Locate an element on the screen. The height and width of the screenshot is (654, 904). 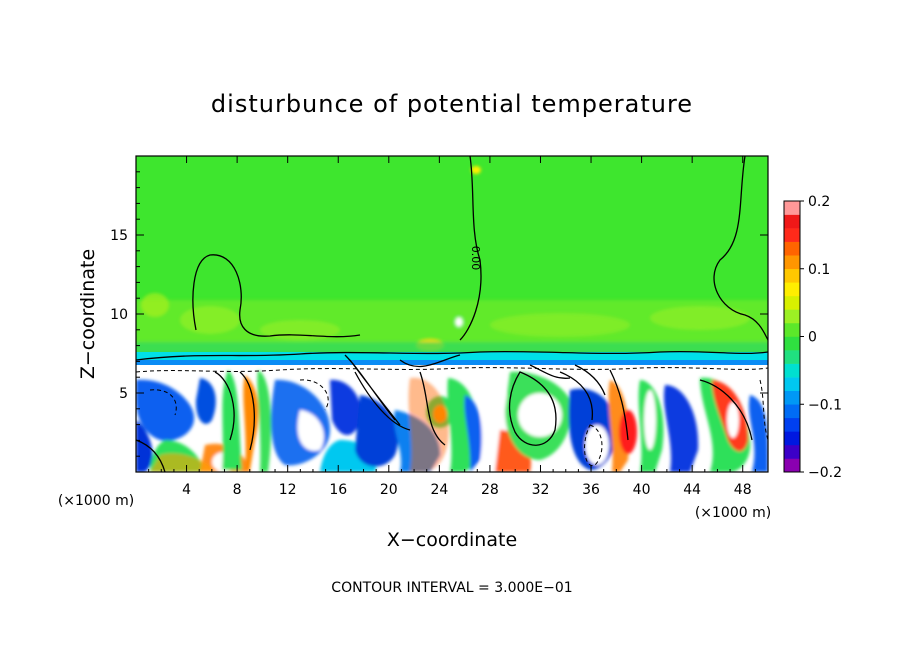
x-tick-label: 36 is located at coordinates (591, 490).